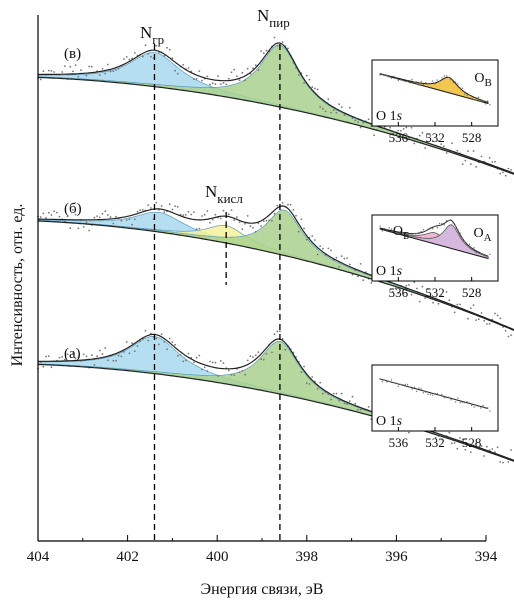 The width and height of the screenshot is (514, 608). I want to click on x-axis-title: Энергия связи, эВ, so click(262, 589).